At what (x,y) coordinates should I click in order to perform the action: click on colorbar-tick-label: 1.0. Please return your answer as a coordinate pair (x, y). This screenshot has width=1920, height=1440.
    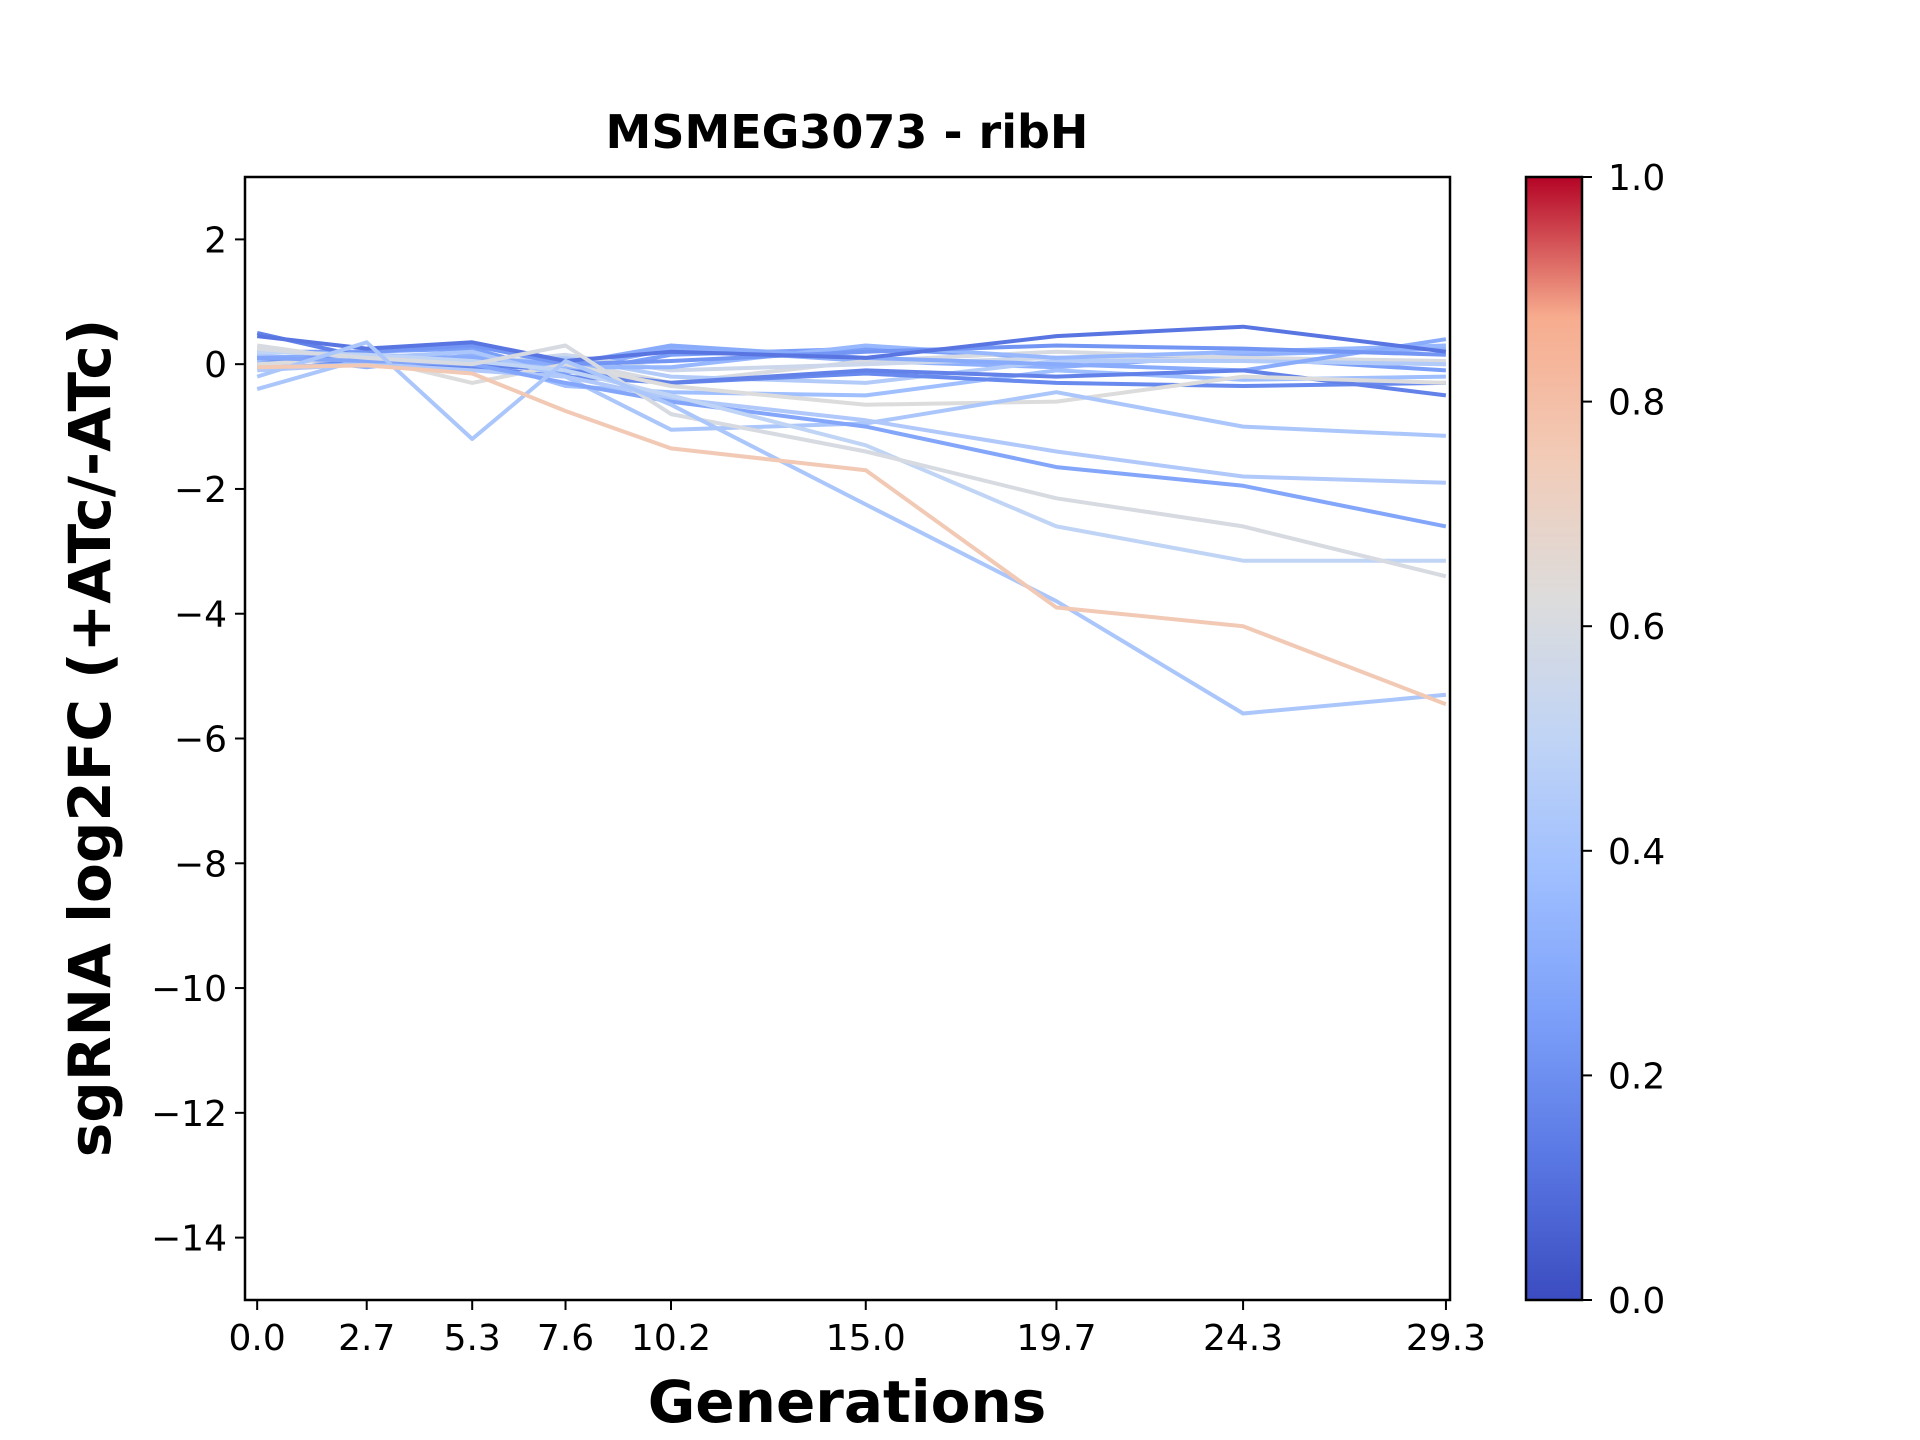
    Looking at the image, I should click on (1636, 178).